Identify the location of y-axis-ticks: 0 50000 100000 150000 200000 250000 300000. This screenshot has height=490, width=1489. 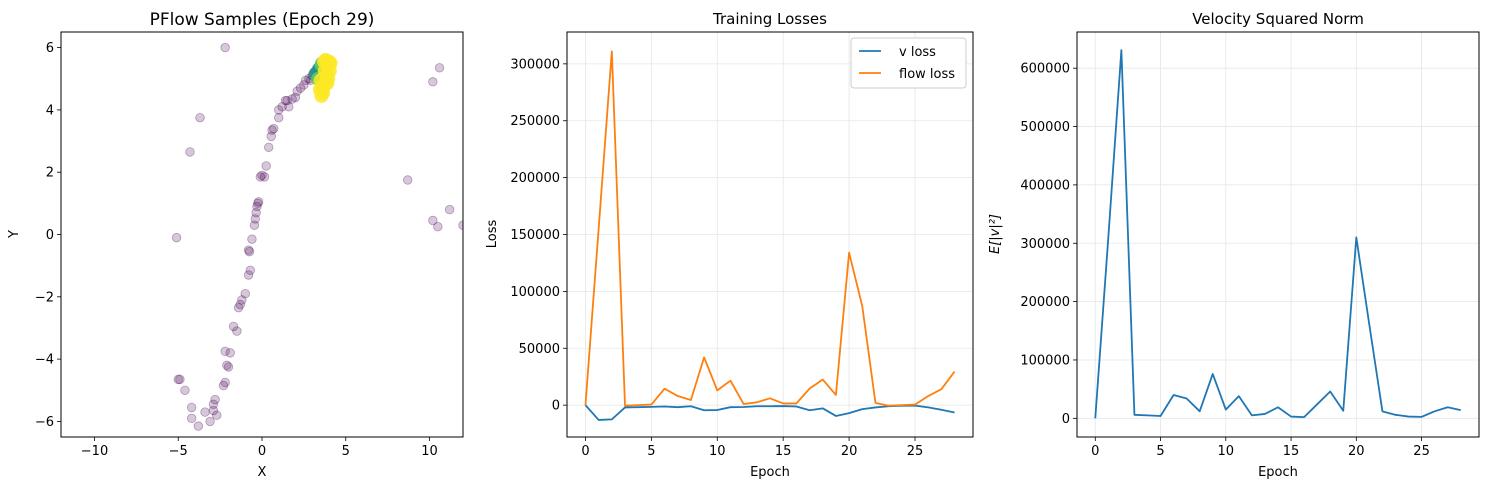
(538, 235).